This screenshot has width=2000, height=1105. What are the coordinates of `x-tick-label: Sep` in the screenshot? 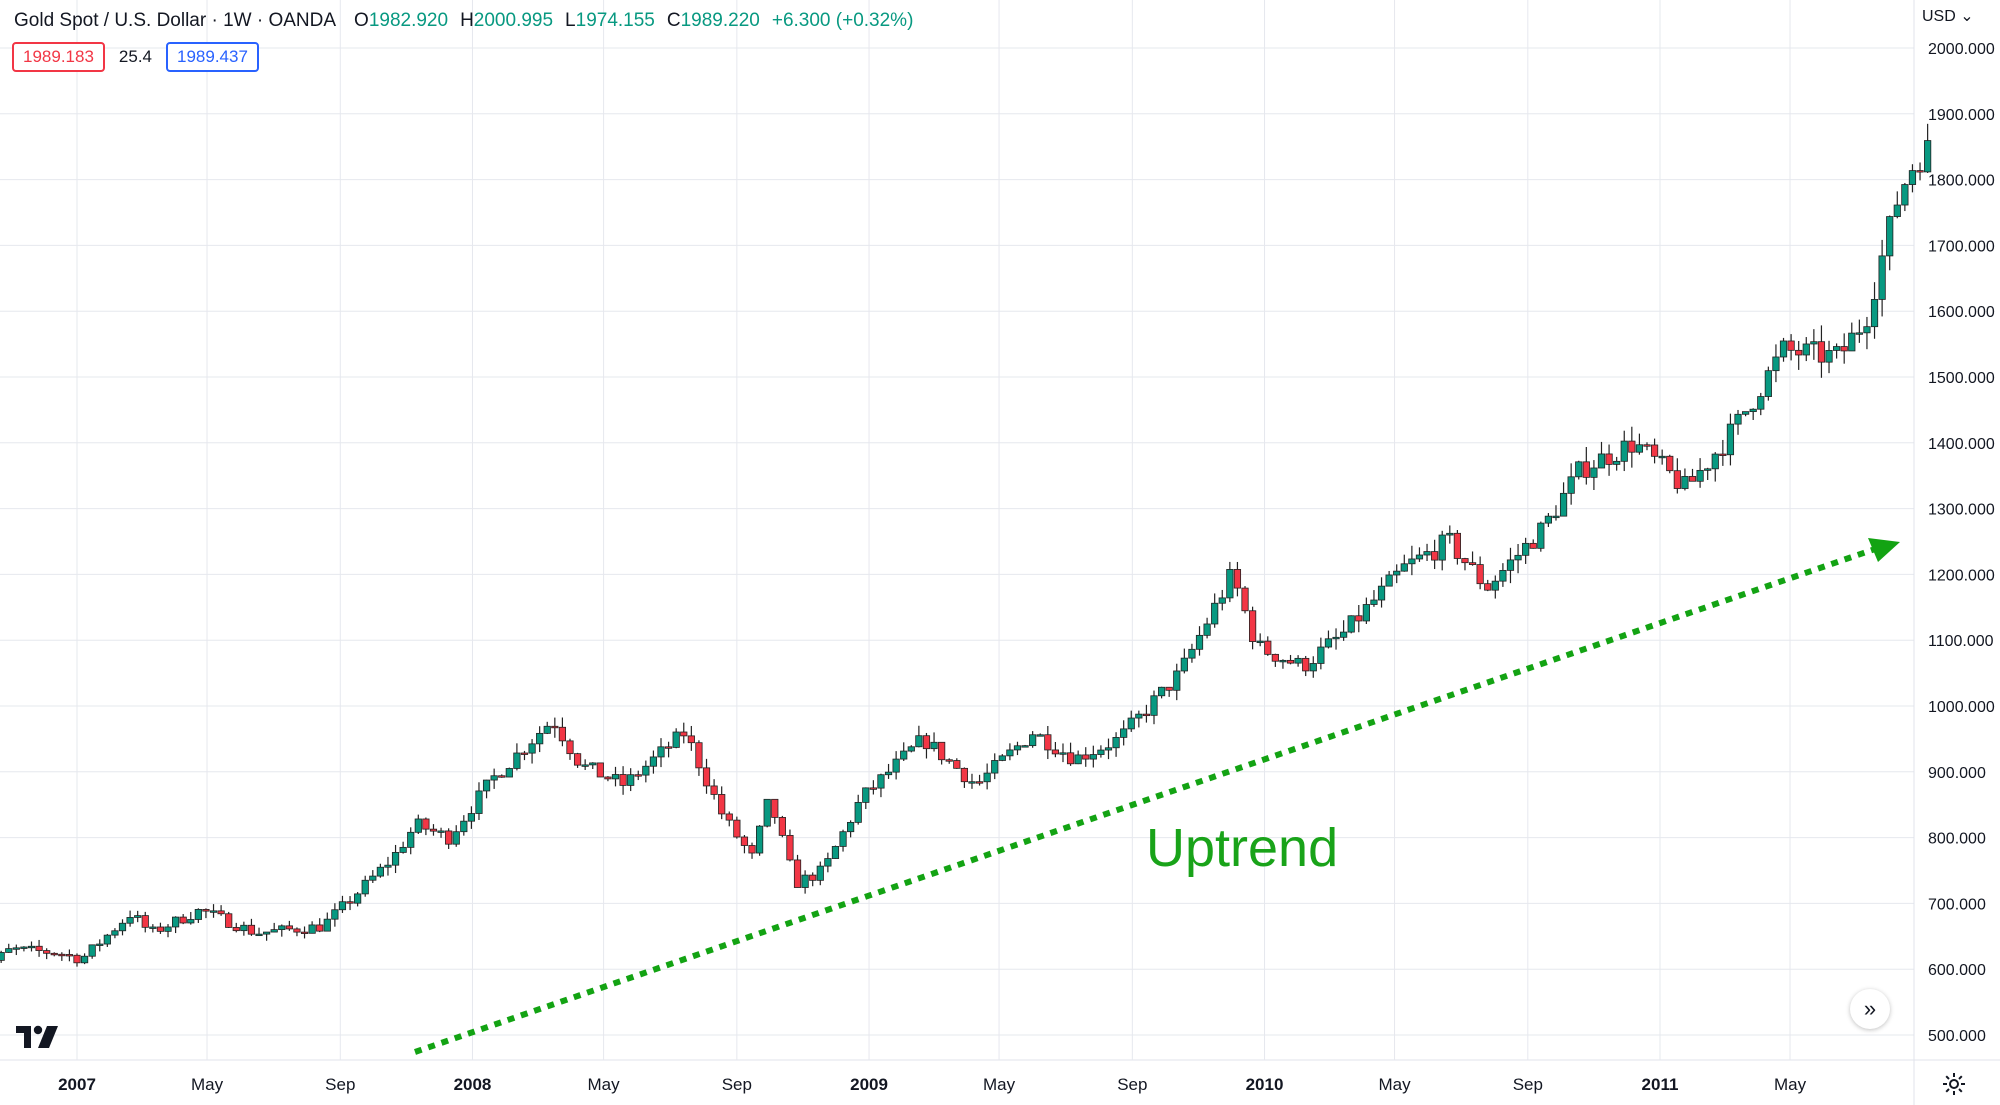 It's located at (1132, 1084).